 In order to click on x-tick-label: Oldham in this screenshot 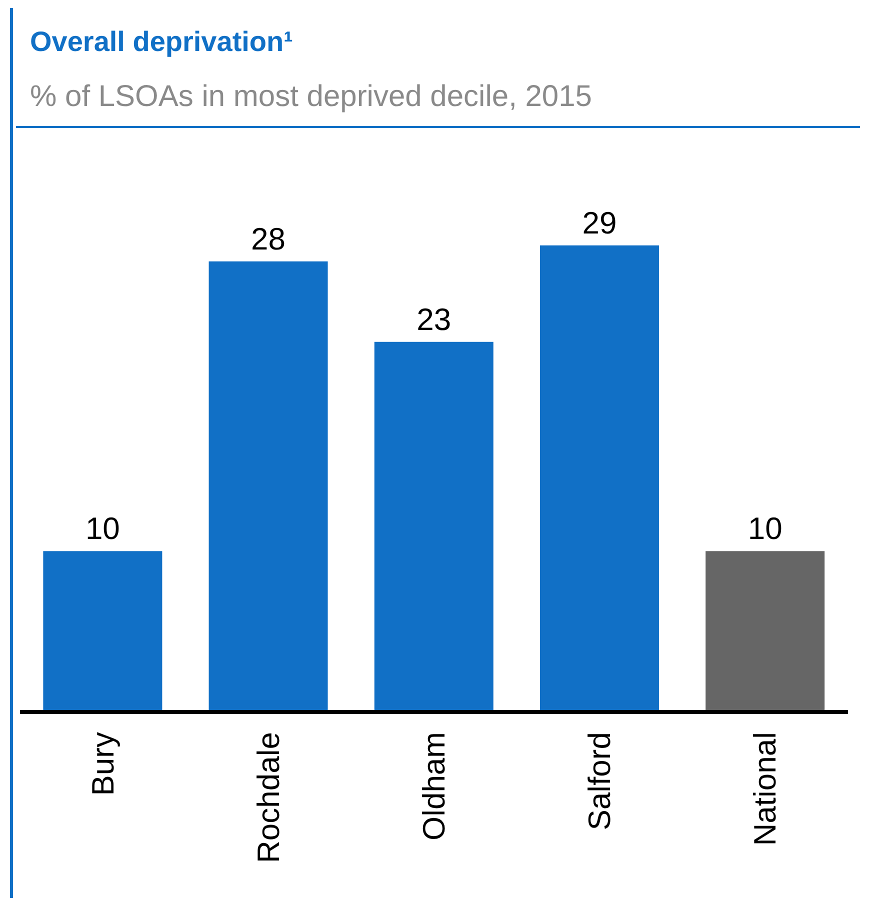, I will do `click(434, 786)`.